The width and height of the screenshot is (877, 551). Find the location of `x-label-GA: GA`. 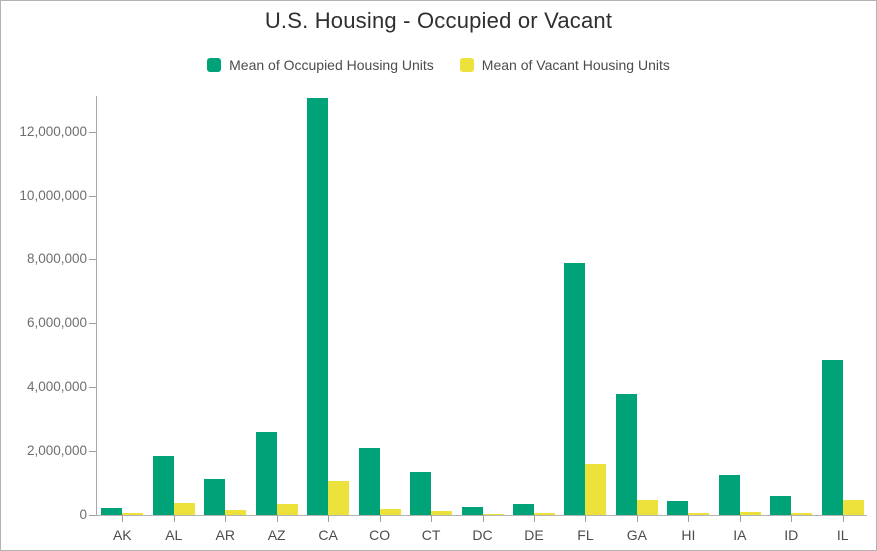

x-label-GA: GA is located at coordinates (636, 535).